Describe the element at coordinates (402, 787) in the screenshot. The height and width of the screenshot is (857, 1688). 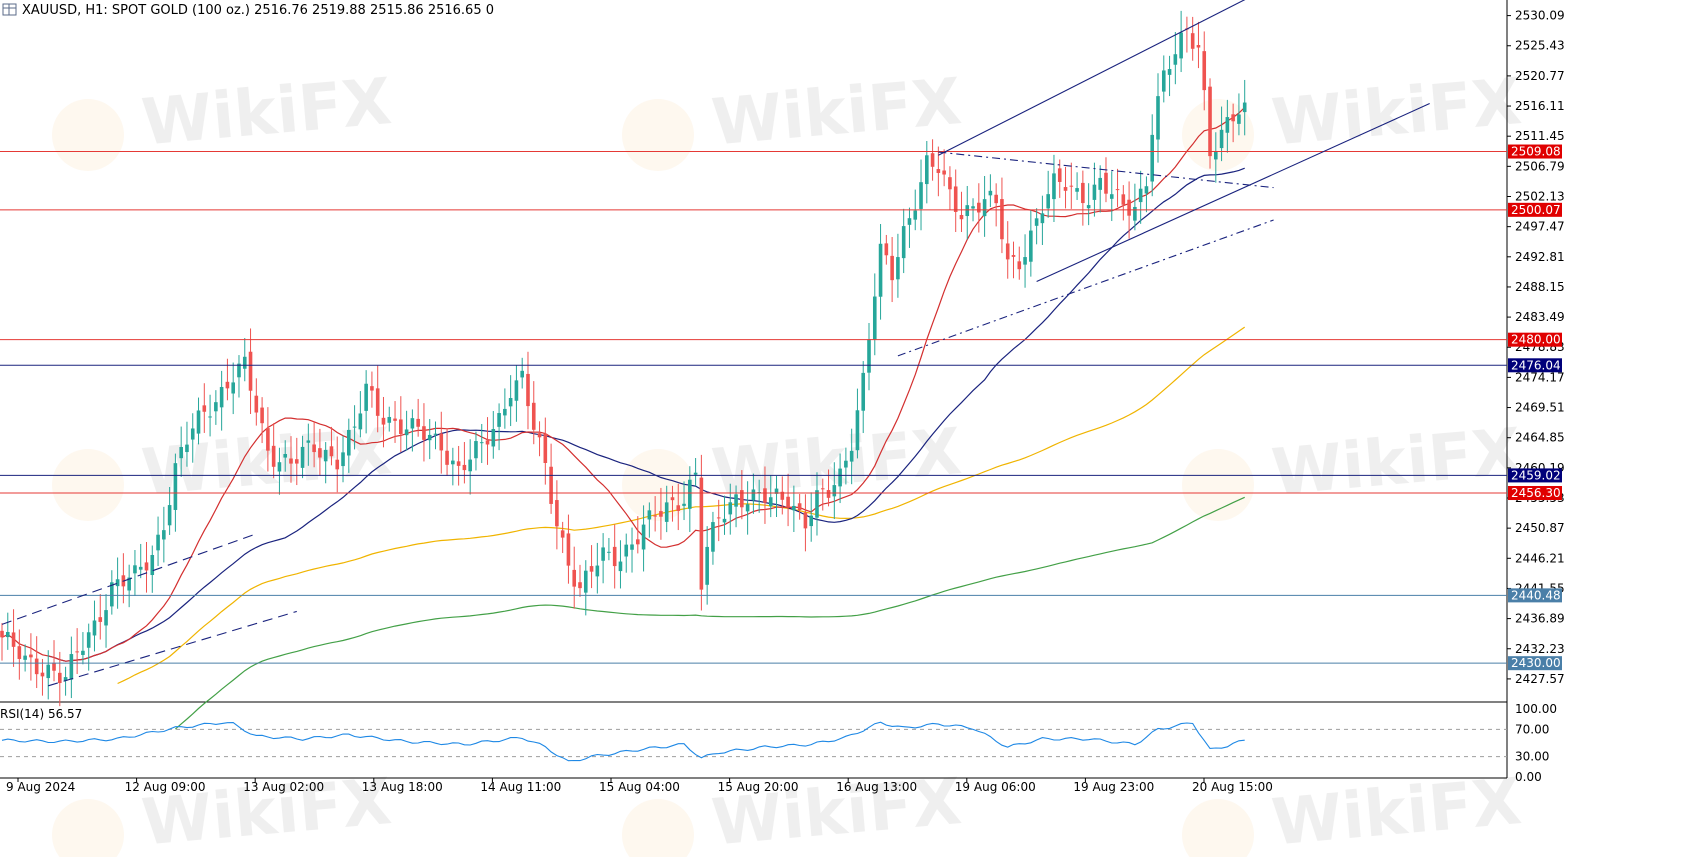
I see `x-tick-label: 13 Aug 18:00` at that location.